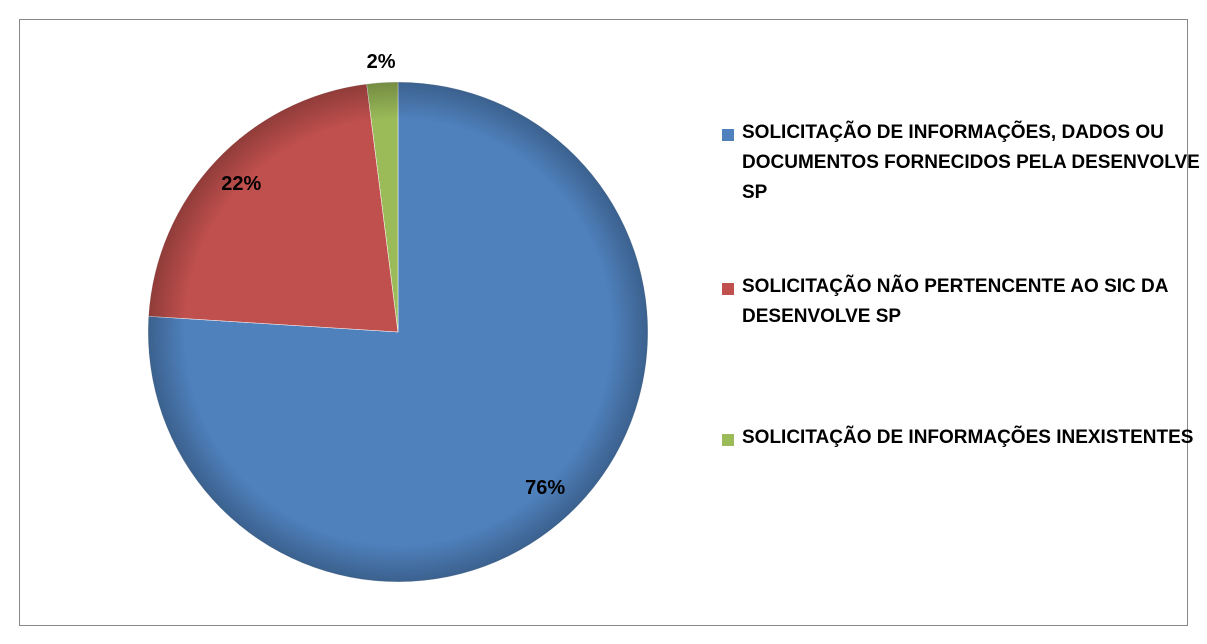  I want to click on data-label: 76%, so click(545, 488).